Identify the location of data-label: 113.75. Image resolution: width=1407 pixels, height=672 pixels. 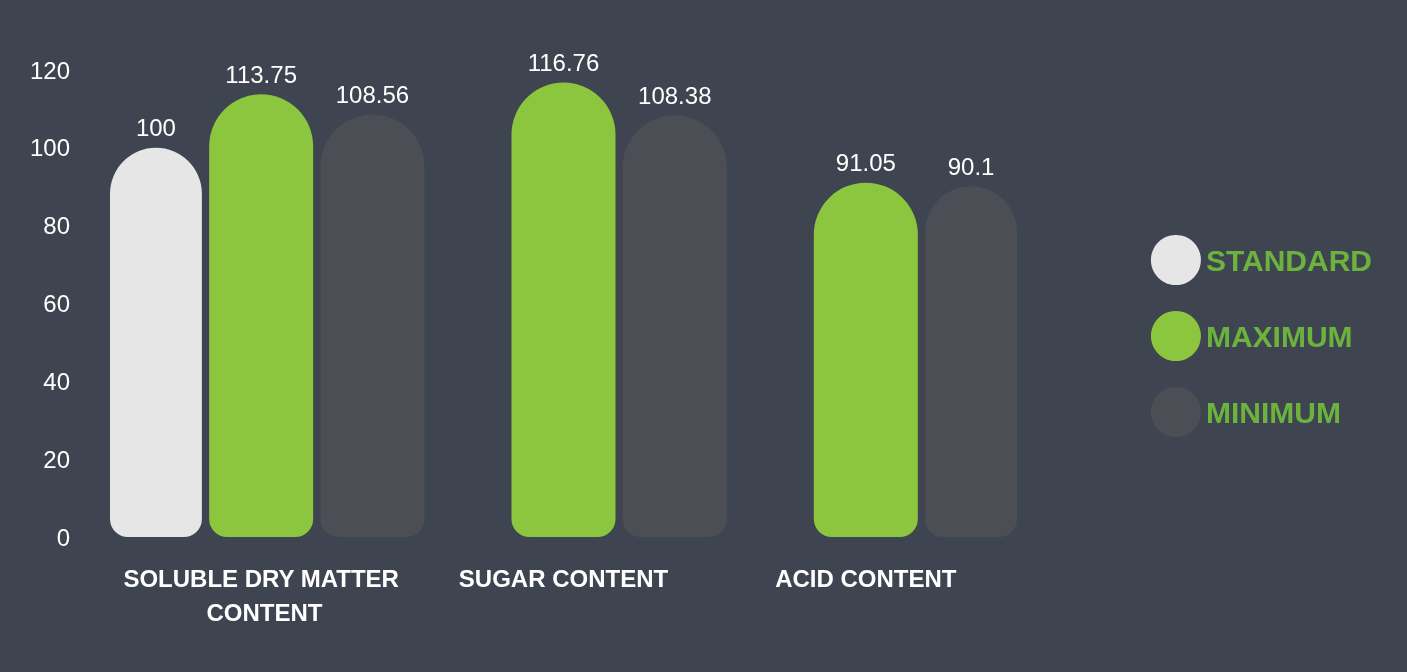
(261, 74).